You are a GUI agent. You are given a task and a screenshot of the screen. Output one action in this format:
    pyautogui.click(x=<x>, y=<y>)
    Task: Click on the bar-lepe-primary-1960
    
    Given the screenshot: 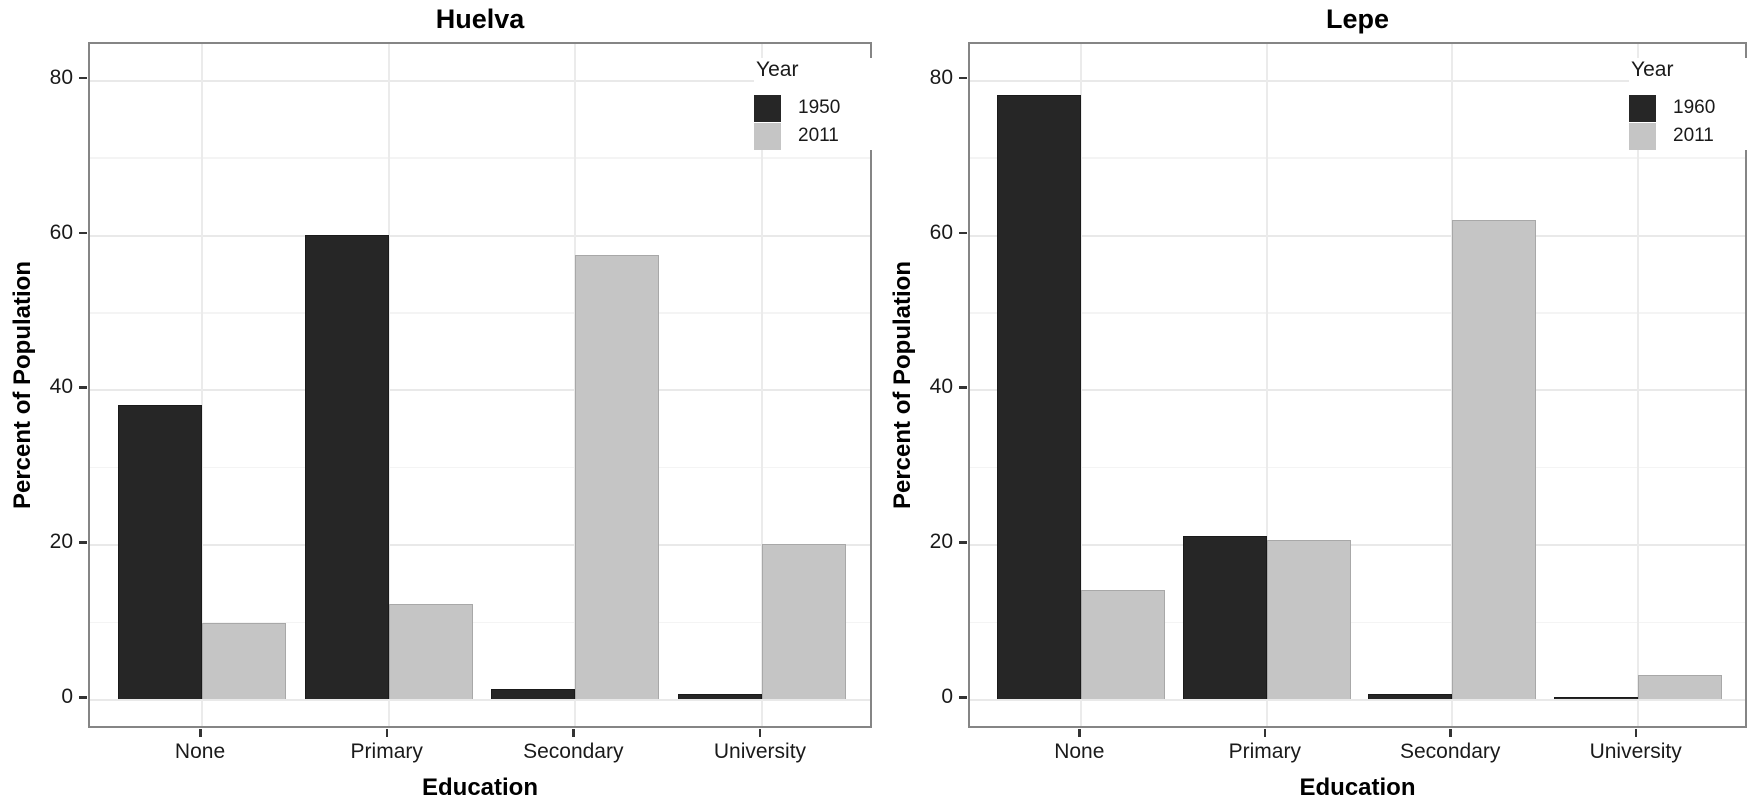 What is the action you would take?
    pyautogui.click(x=1224, y=617)
    